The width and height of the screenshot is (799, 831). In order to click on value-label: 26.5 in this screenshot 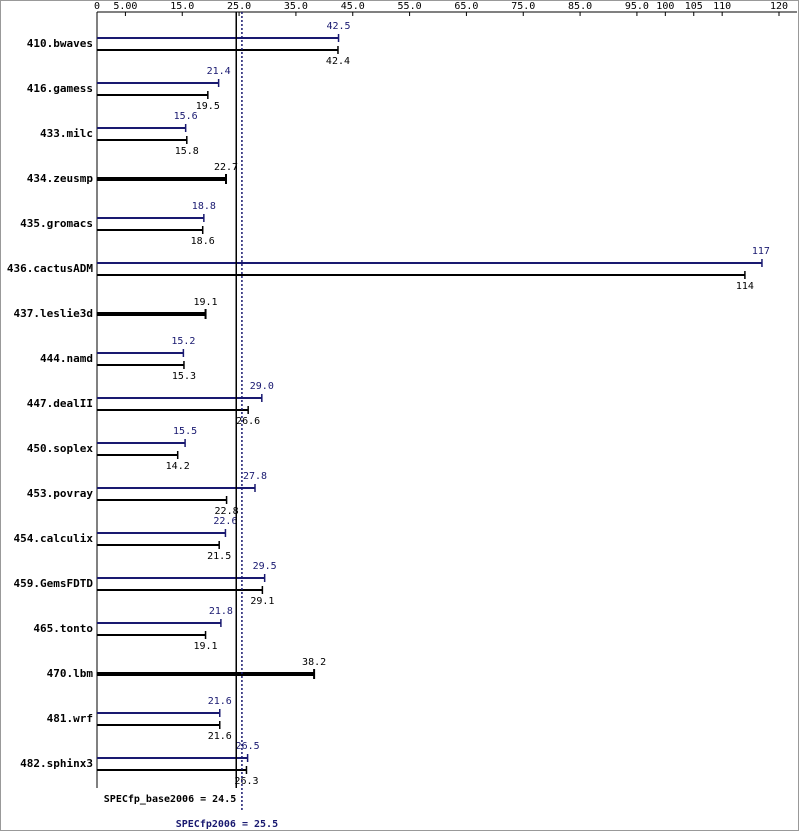, I will do `click(248, 746)`.